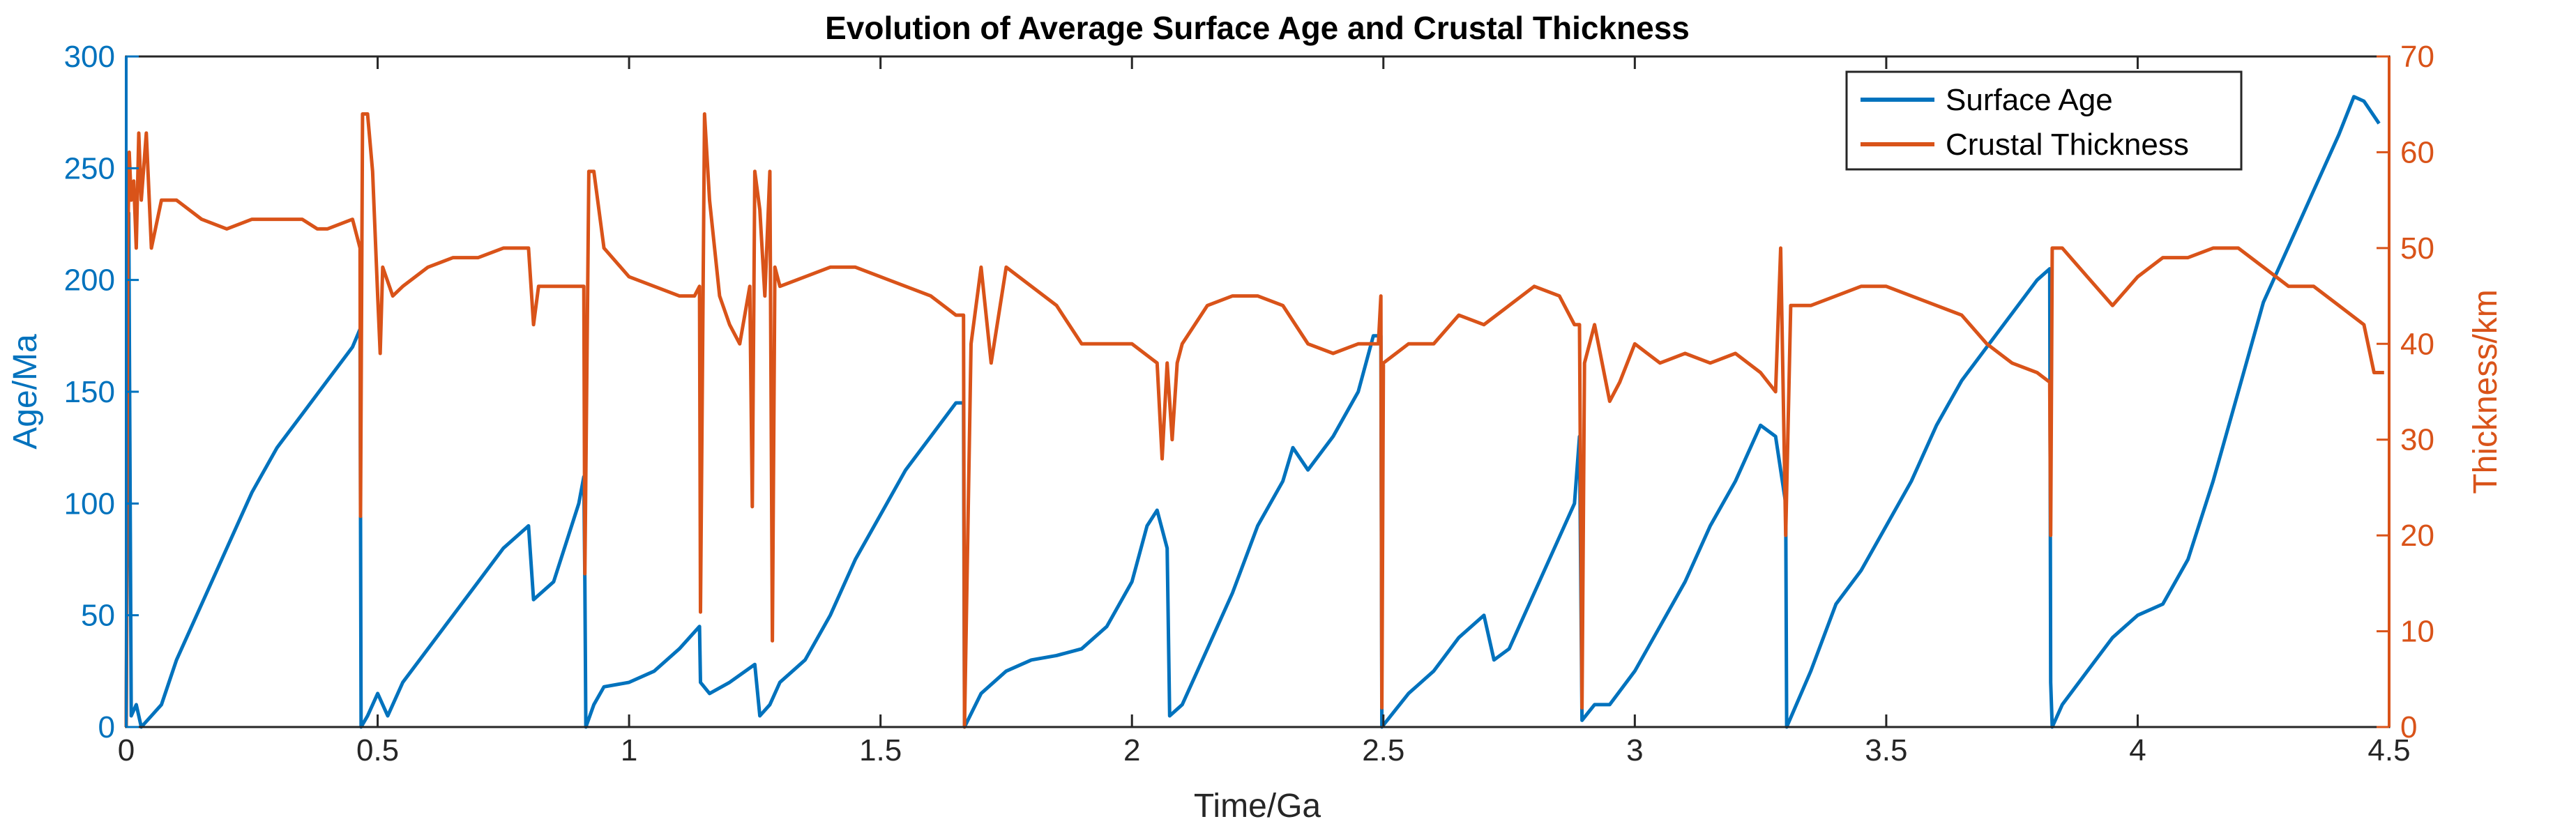  Describe the element at coordinates (377, 750) in the screenshot. I see `x-tick-label-1: 0.5` at that location.